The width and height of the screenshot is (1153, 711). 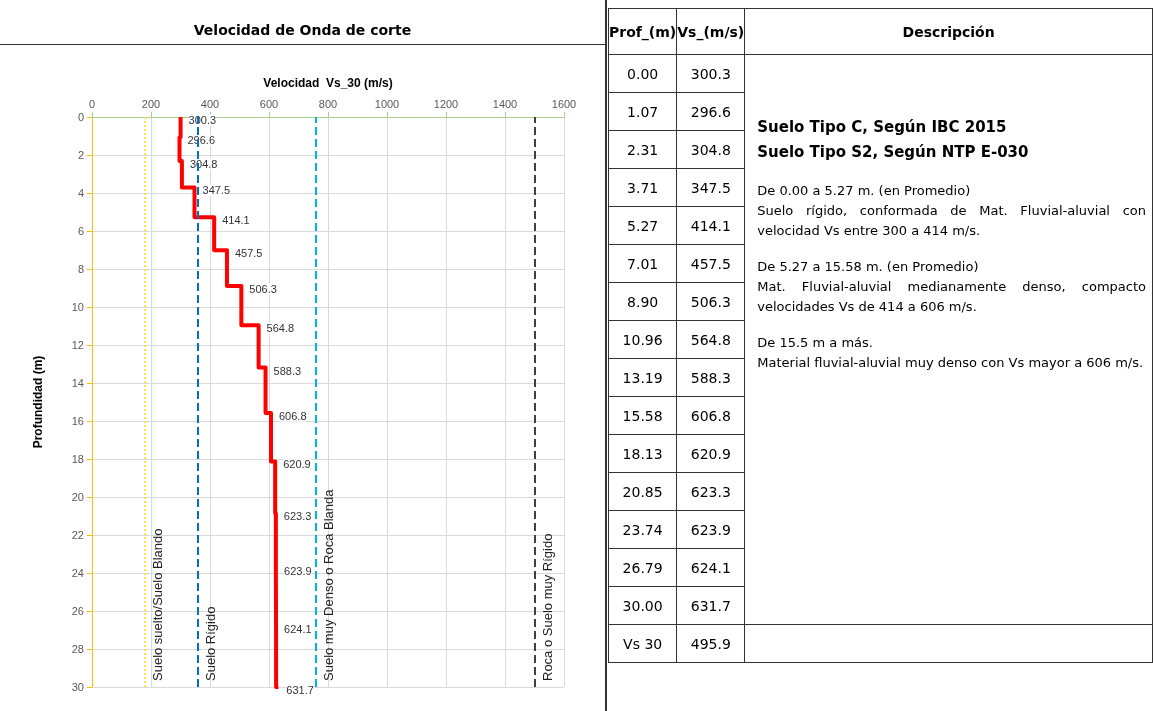 What do you see at coordinates (302, 22) in the screenshot?
I see `chart-title: Velocidad de Onda de corte` at bounding box center [302, 22].